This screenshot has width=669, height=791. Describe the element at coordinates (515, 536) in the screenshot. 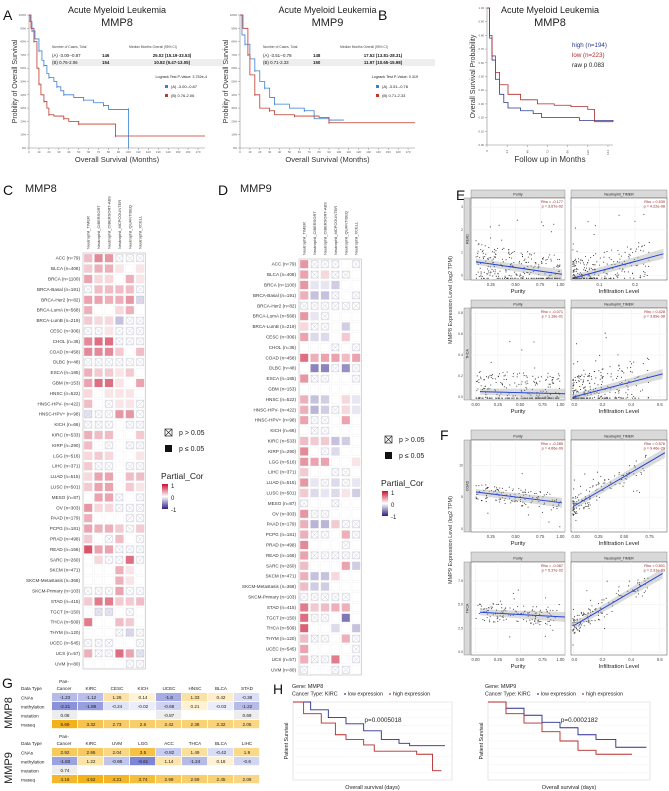

I see `x-tick-label: 0.50` at that location.